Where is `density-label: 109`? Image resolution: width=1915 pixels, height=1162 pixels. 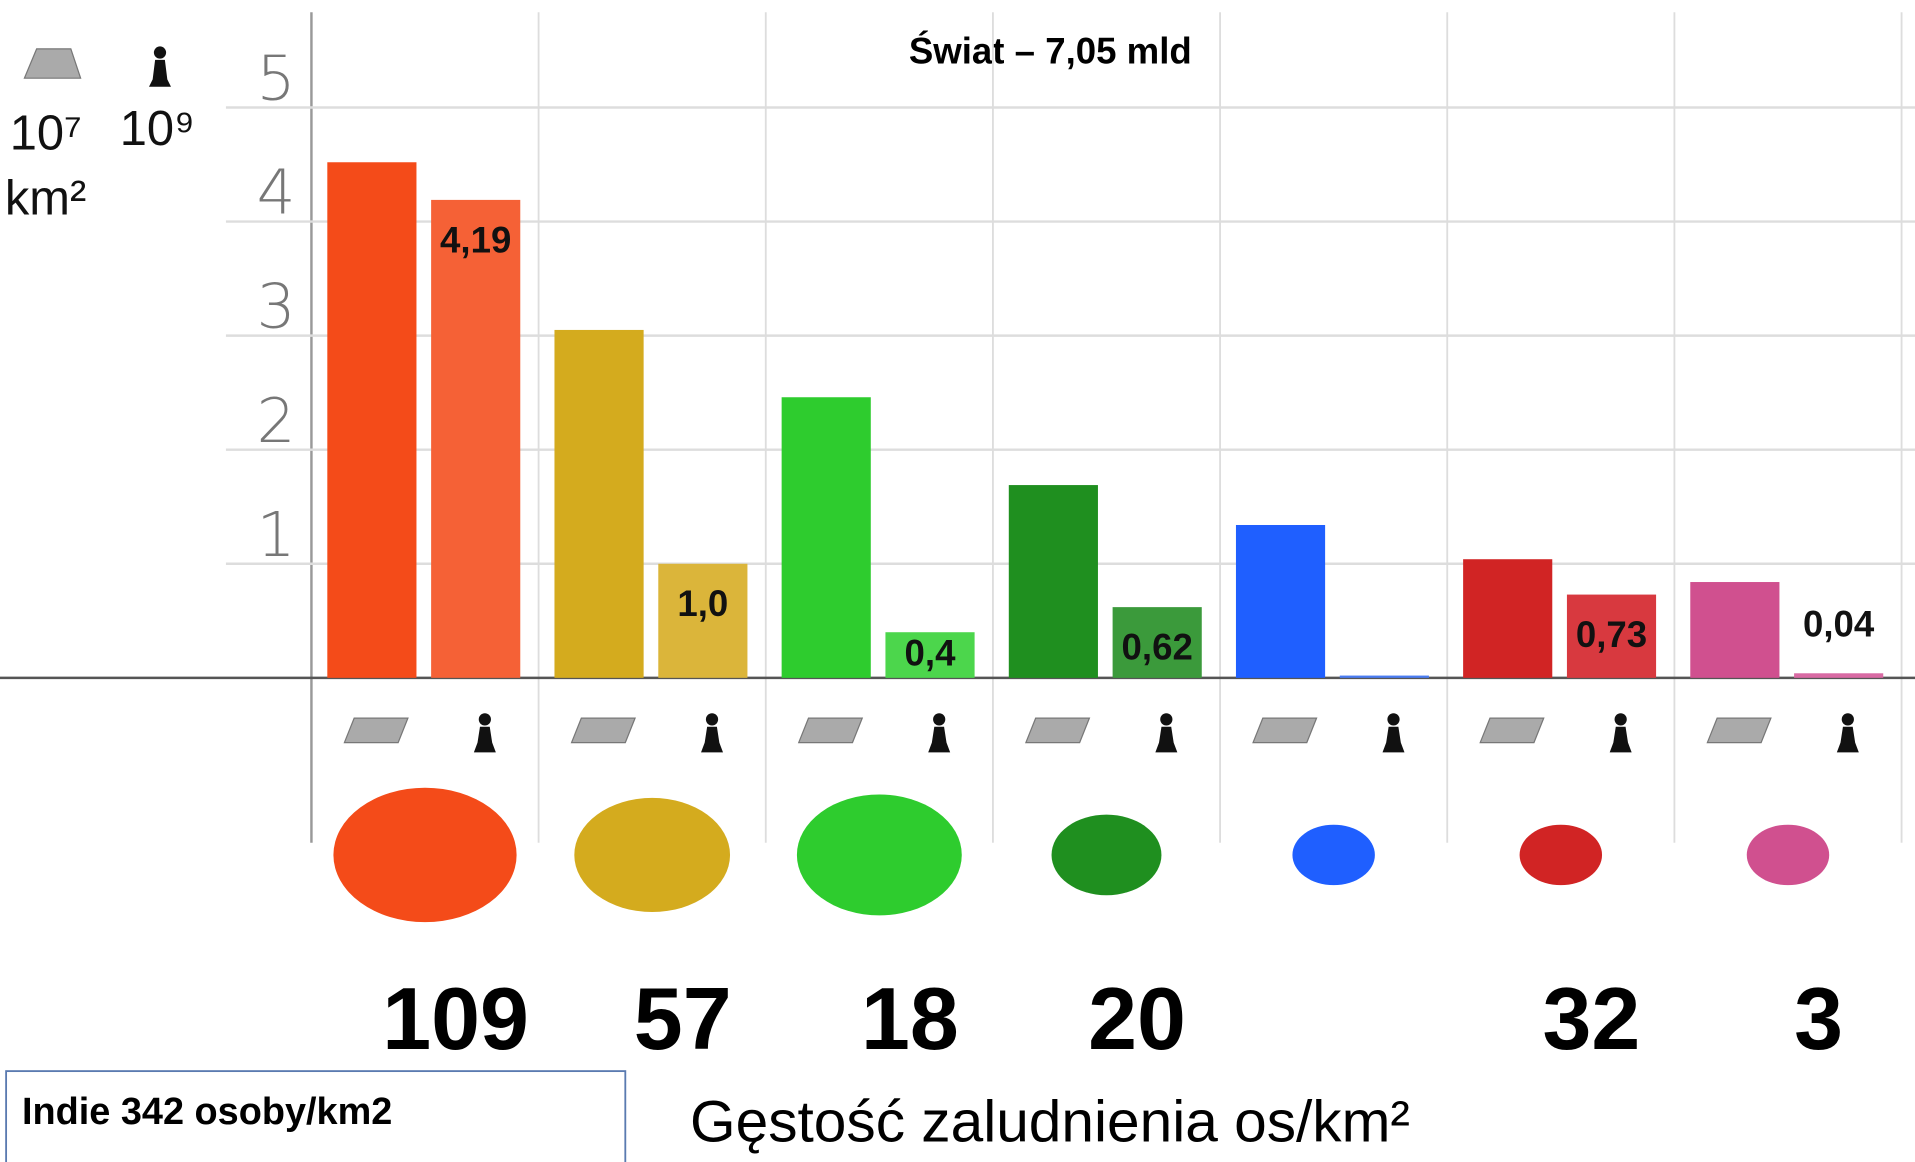 density-label: 109 is located at coordinates (455, 1018).